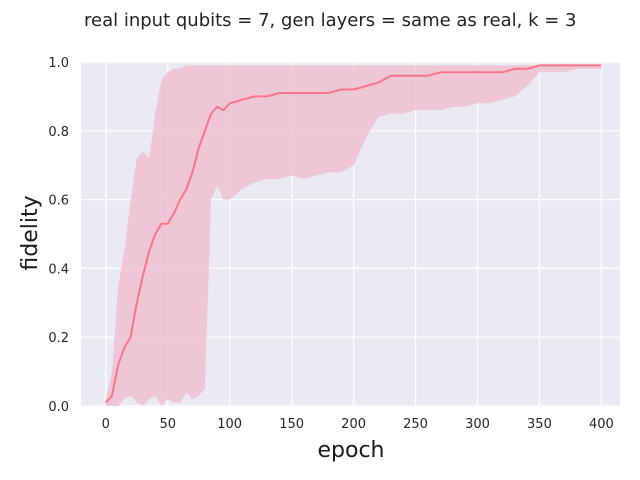 The height and width of the screenshot is (480, 640). What do you see at coordinates (58, 201) in the screenshot?
I see `y-tick-label: 0.6` at bounding box center [58, 201].